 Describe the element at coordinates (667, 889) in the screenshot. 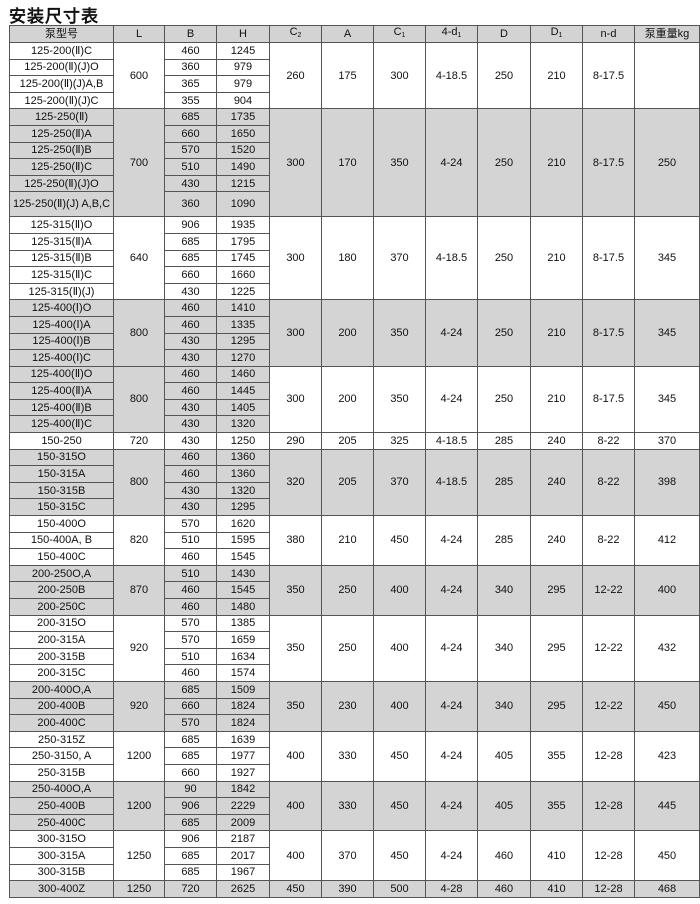

I see `cell-weight: 468` at that location.